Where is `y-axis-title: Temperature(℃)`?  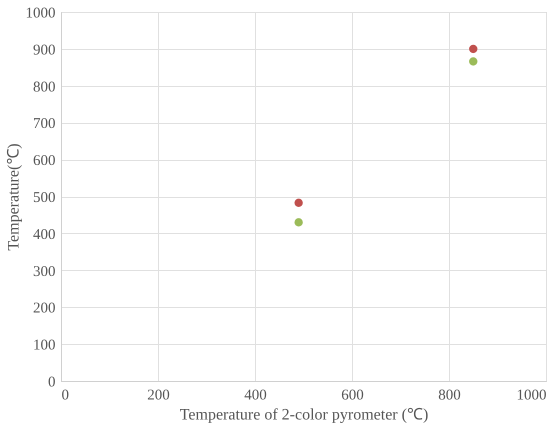
y-axis-title: Temperature(℃) is located at coordinates (14, 197).